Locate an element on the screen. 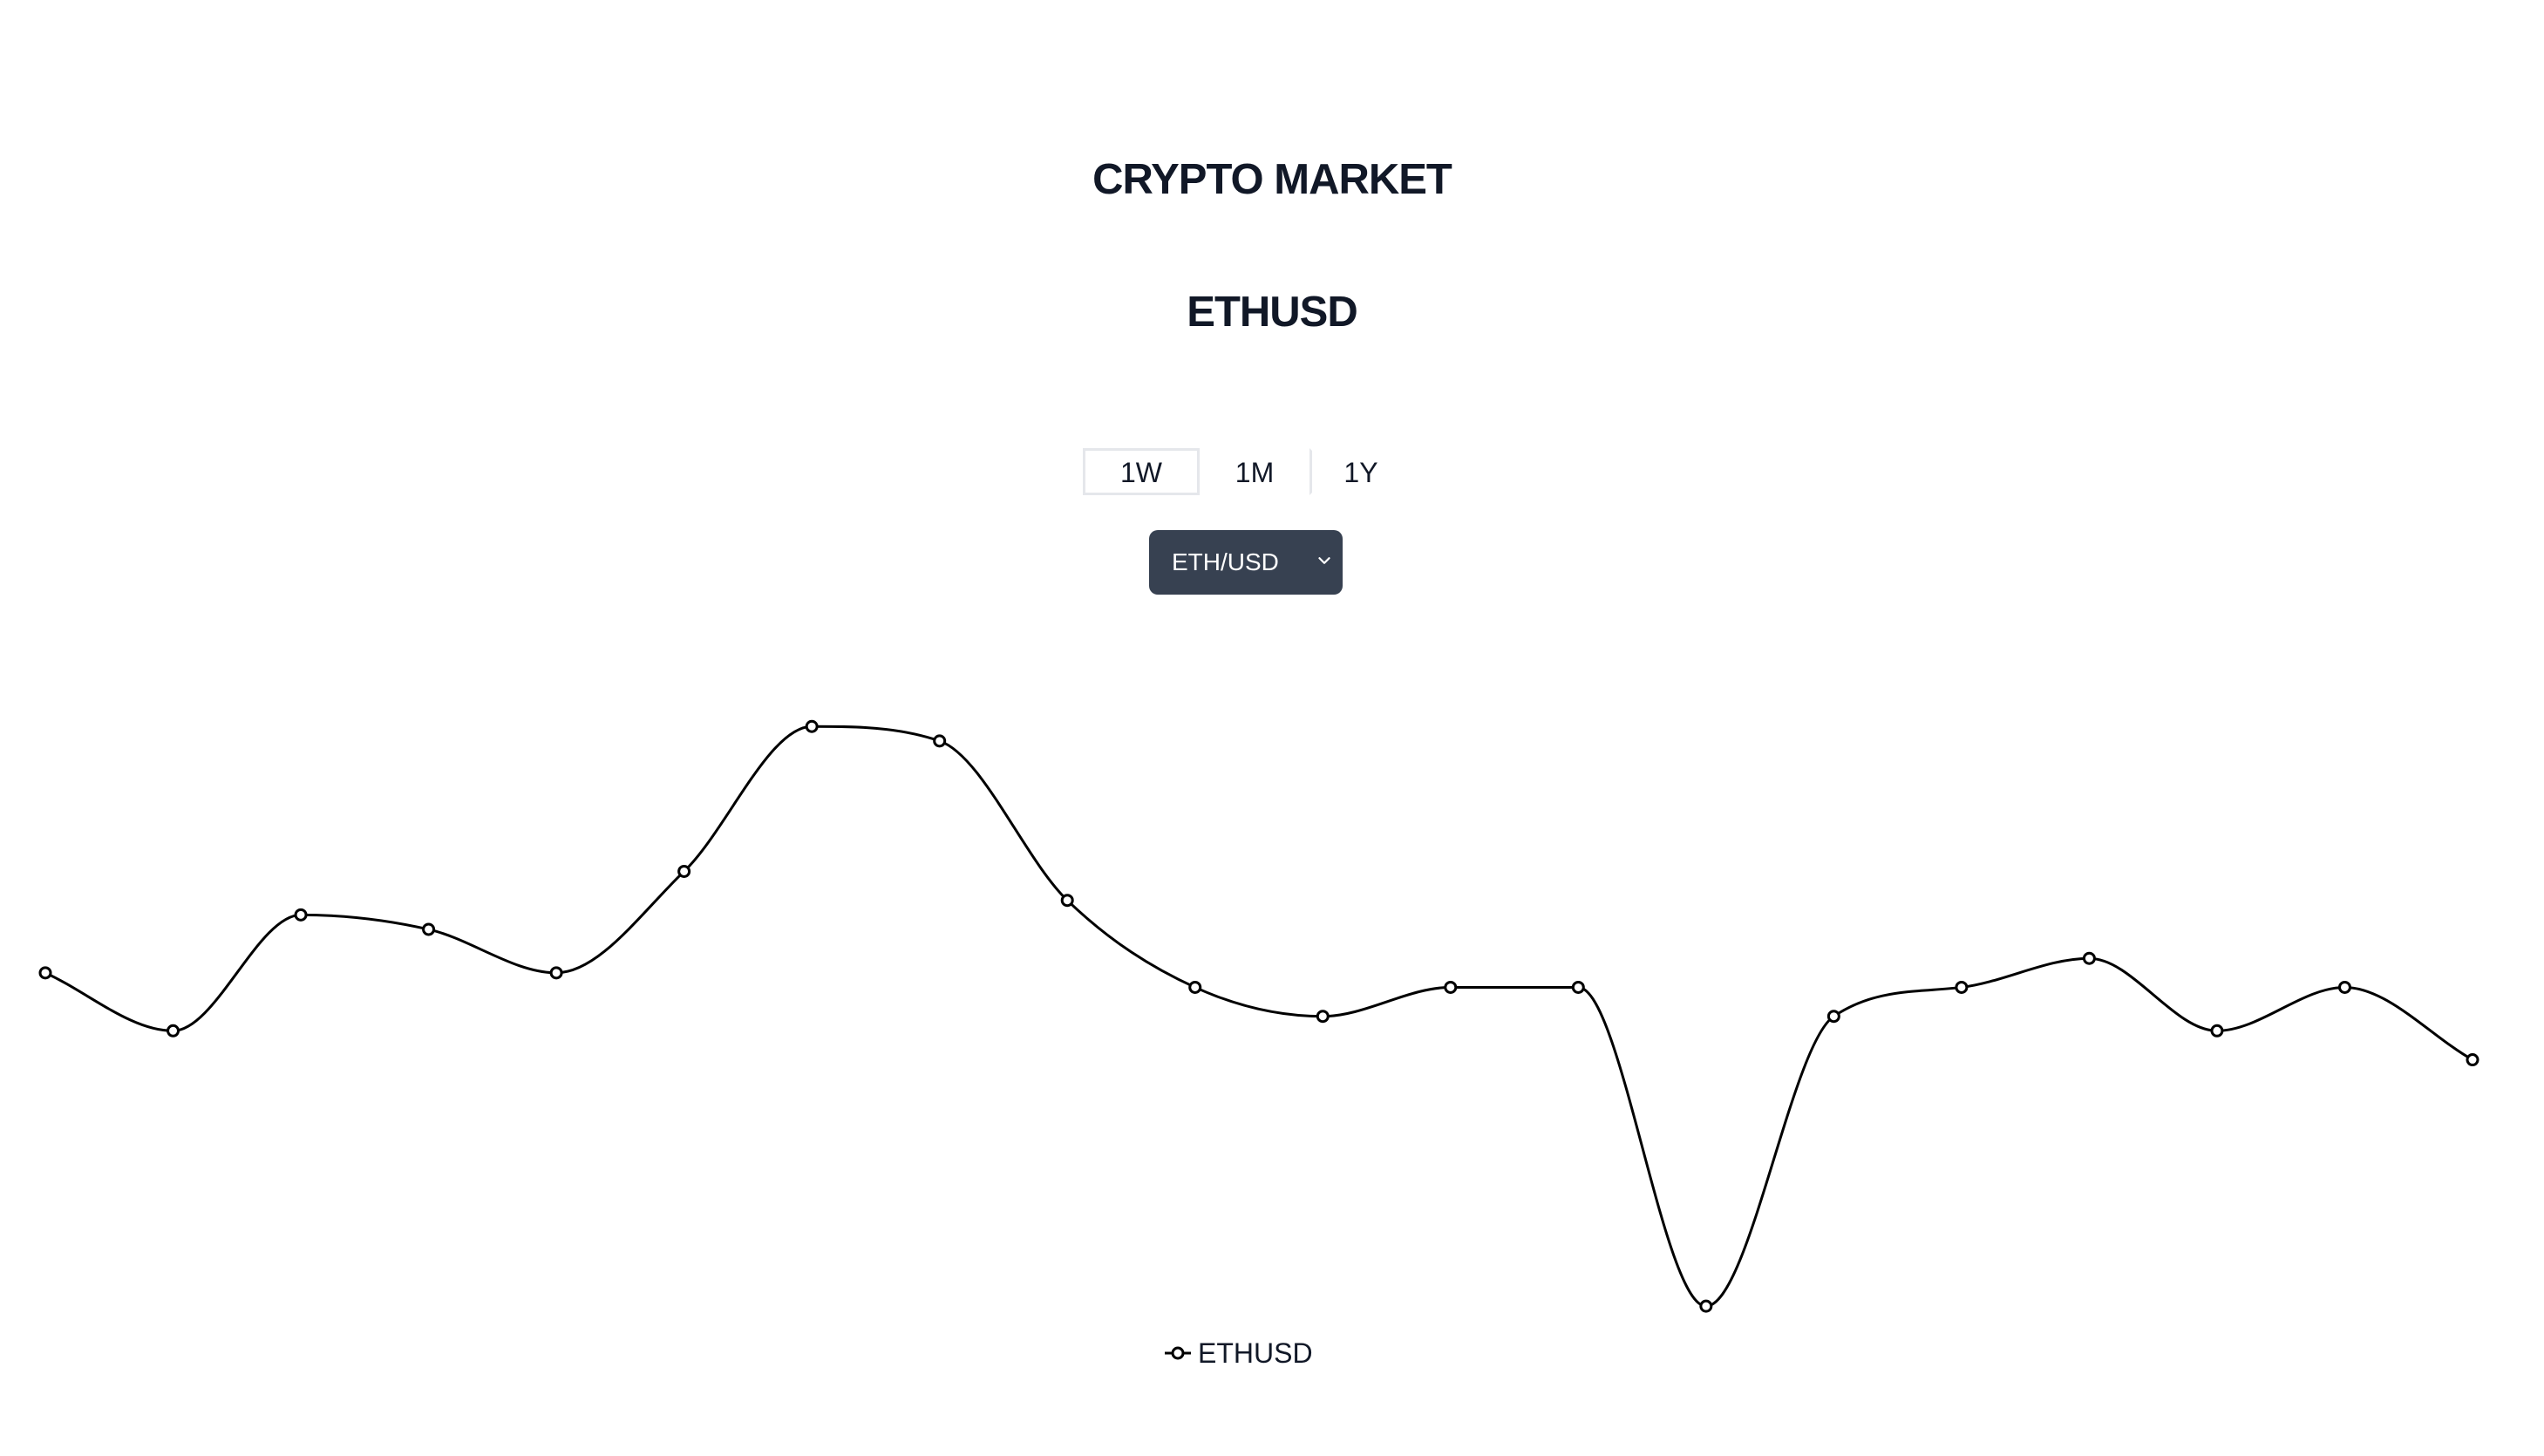  pair-select: ETH/USD is located at coordinates (1246, 562).